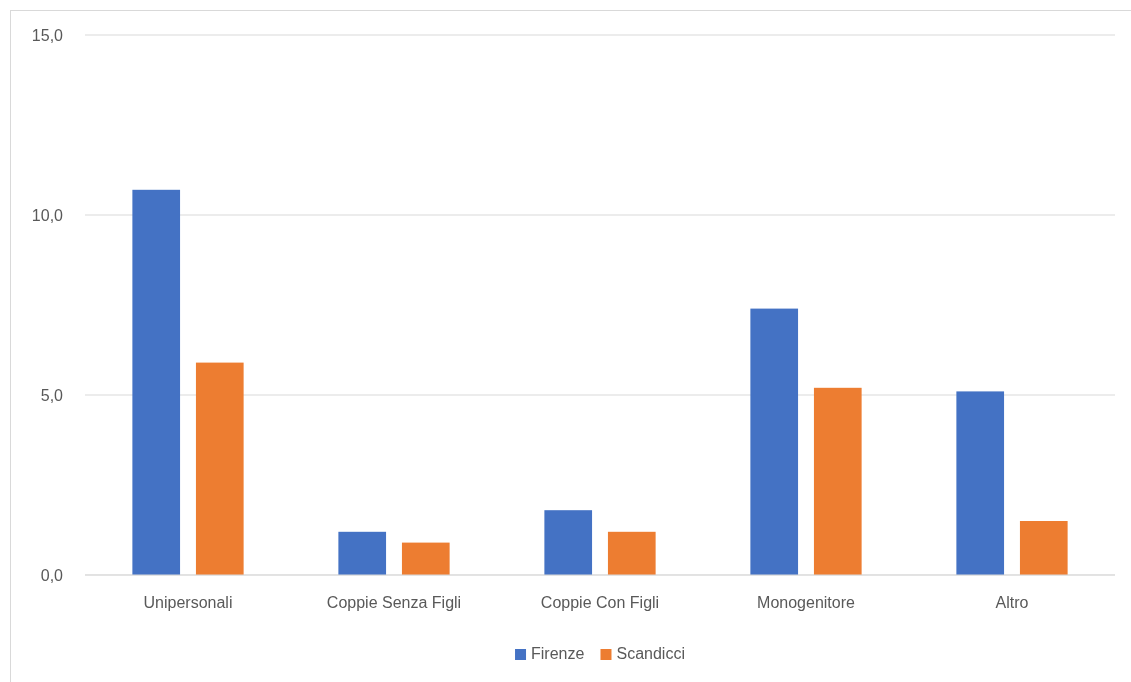 This screenshot has height=682, width=1131. Describe the element at coordinates (52, 575) in the screenshot. I see `y-tick-label: 0,0` at that location.